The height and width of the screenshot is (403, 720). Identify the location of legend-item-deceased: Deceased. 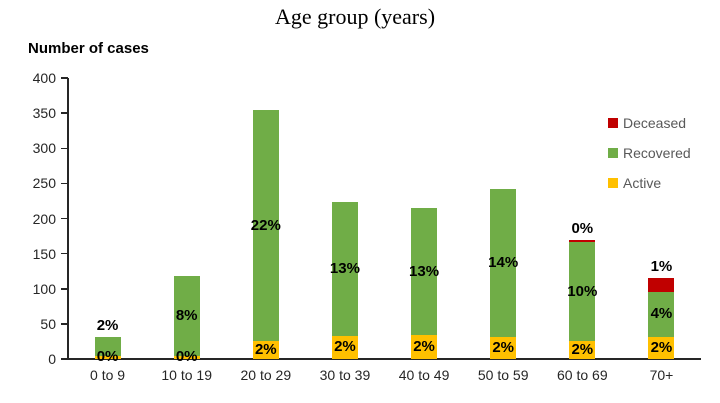
(649, 123).